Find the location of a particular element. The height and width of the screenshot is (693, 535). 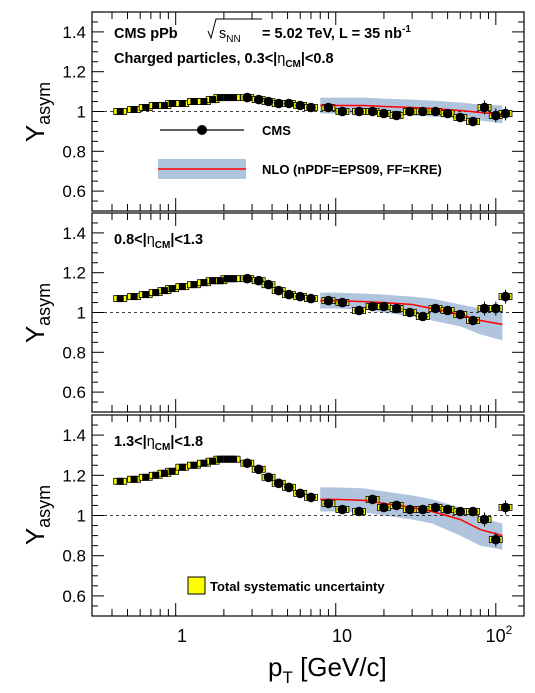

nlo-band is located at coordinates (411, 518).